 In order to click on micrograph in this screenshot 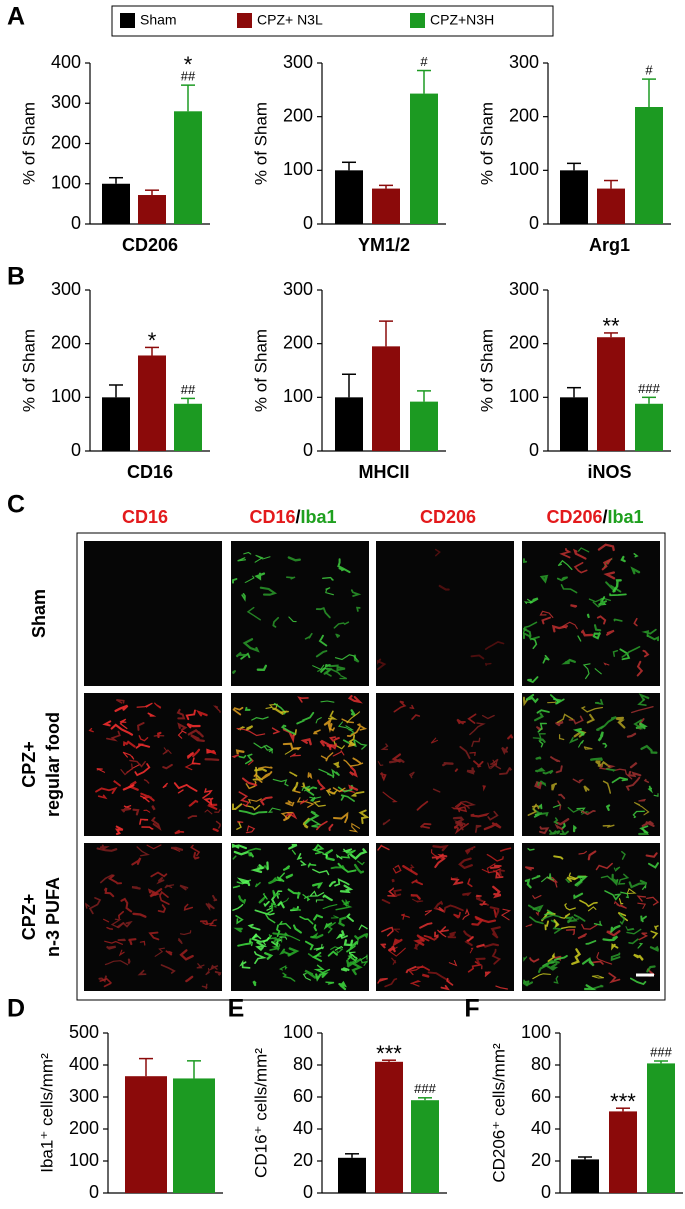, I will do `click(153, 613)`.